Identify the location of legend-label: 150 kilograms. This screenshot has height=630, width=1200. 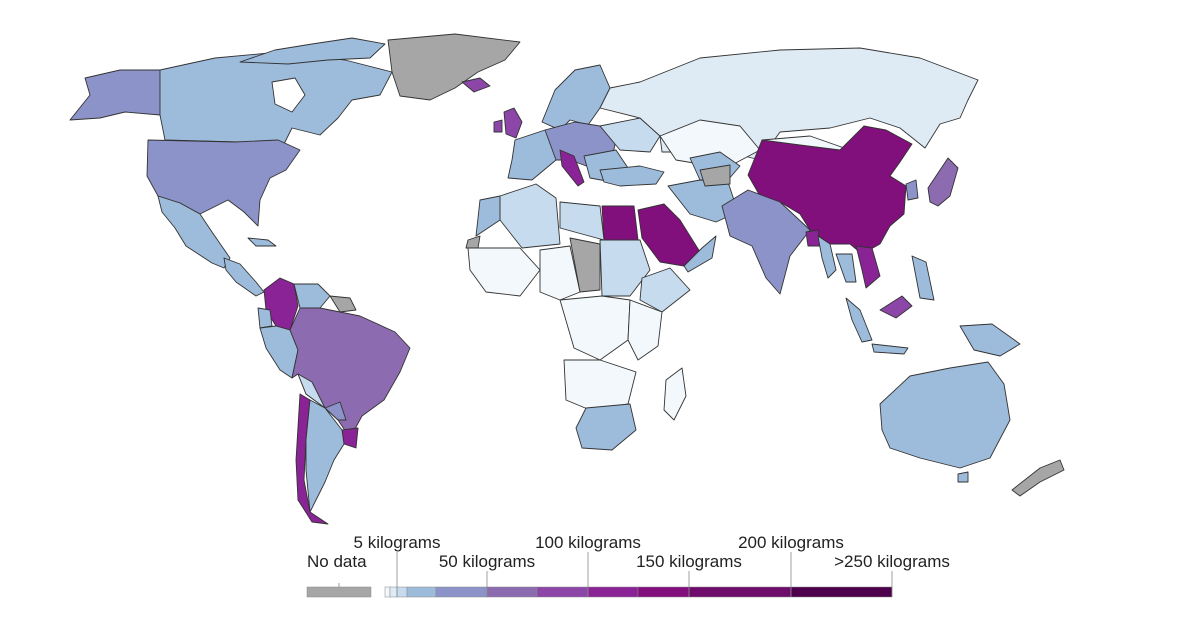
(689, 561).